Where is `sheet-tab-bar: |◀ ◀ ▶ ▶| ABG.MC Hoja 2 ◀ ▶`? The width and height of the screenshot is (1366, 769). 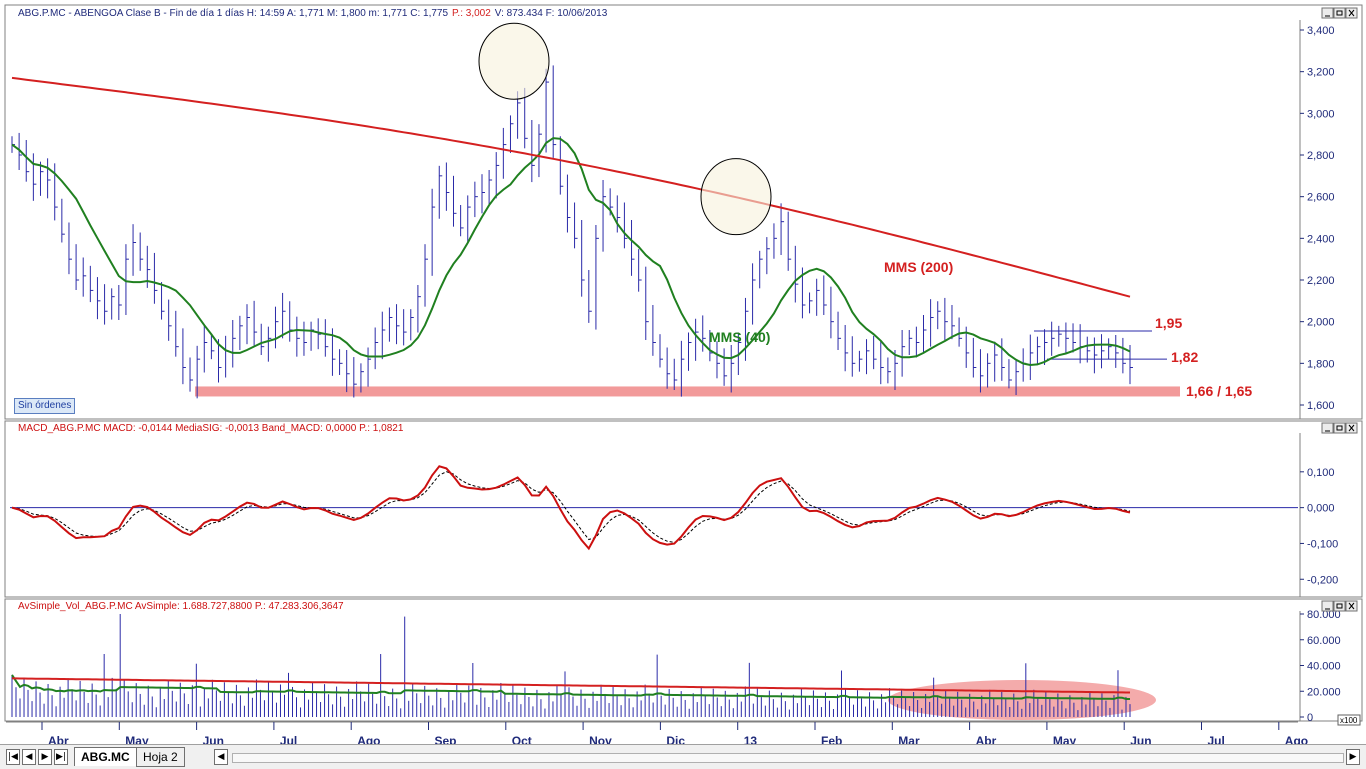 sheet-tab-bar: |◀ ◀ ▶ ▶| ABG.MC Hoja 2 ◀ ▶ is located at coordinates (683, 756).